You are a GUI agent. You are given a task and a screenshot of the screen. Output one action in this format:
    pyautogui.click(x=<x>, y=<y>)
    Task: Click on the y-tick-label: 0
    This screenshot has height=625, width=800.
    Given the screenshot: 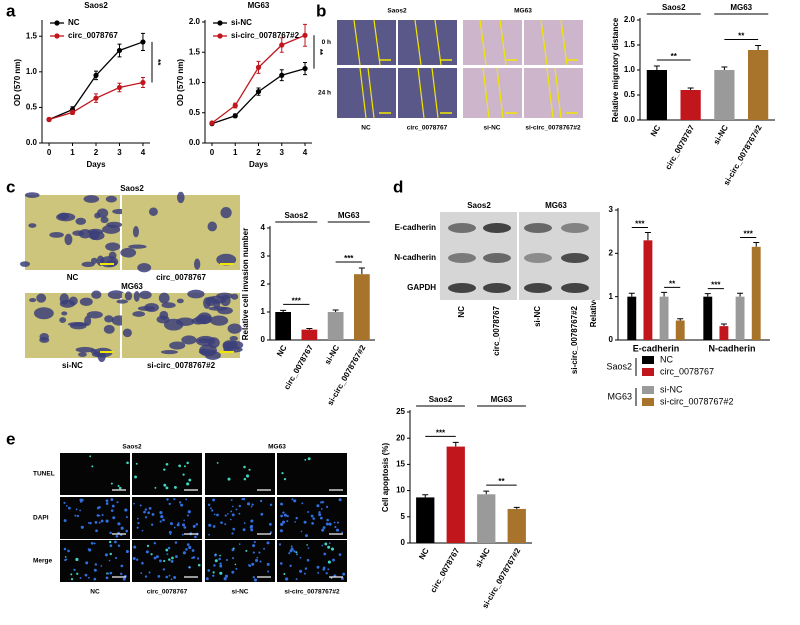 What is the action you would take?
    pyautogui.click(x=263, y=339)
    